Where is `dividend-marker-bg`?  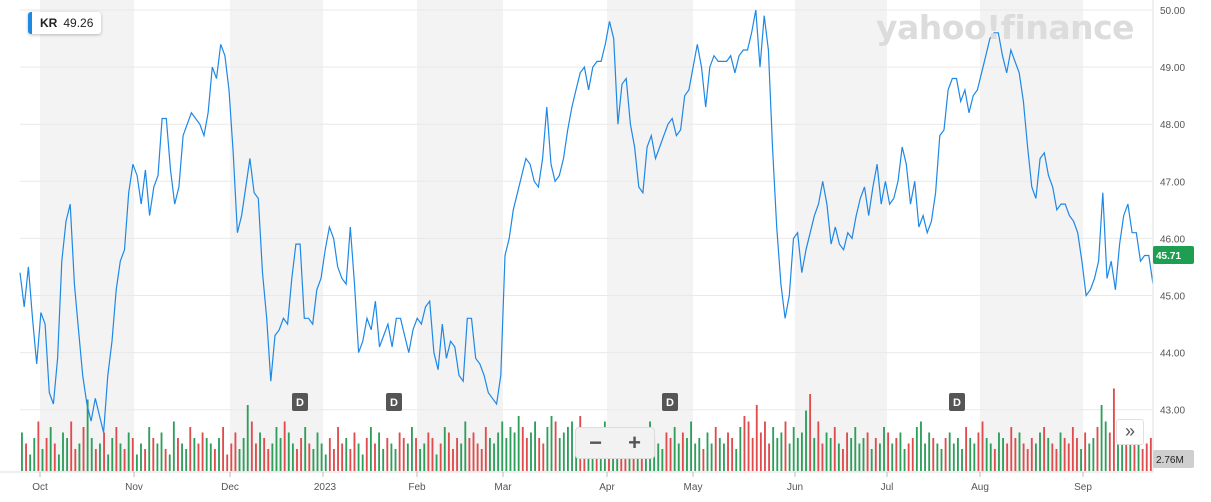 dividend-marker-bg is located at coordinates (394, 402).